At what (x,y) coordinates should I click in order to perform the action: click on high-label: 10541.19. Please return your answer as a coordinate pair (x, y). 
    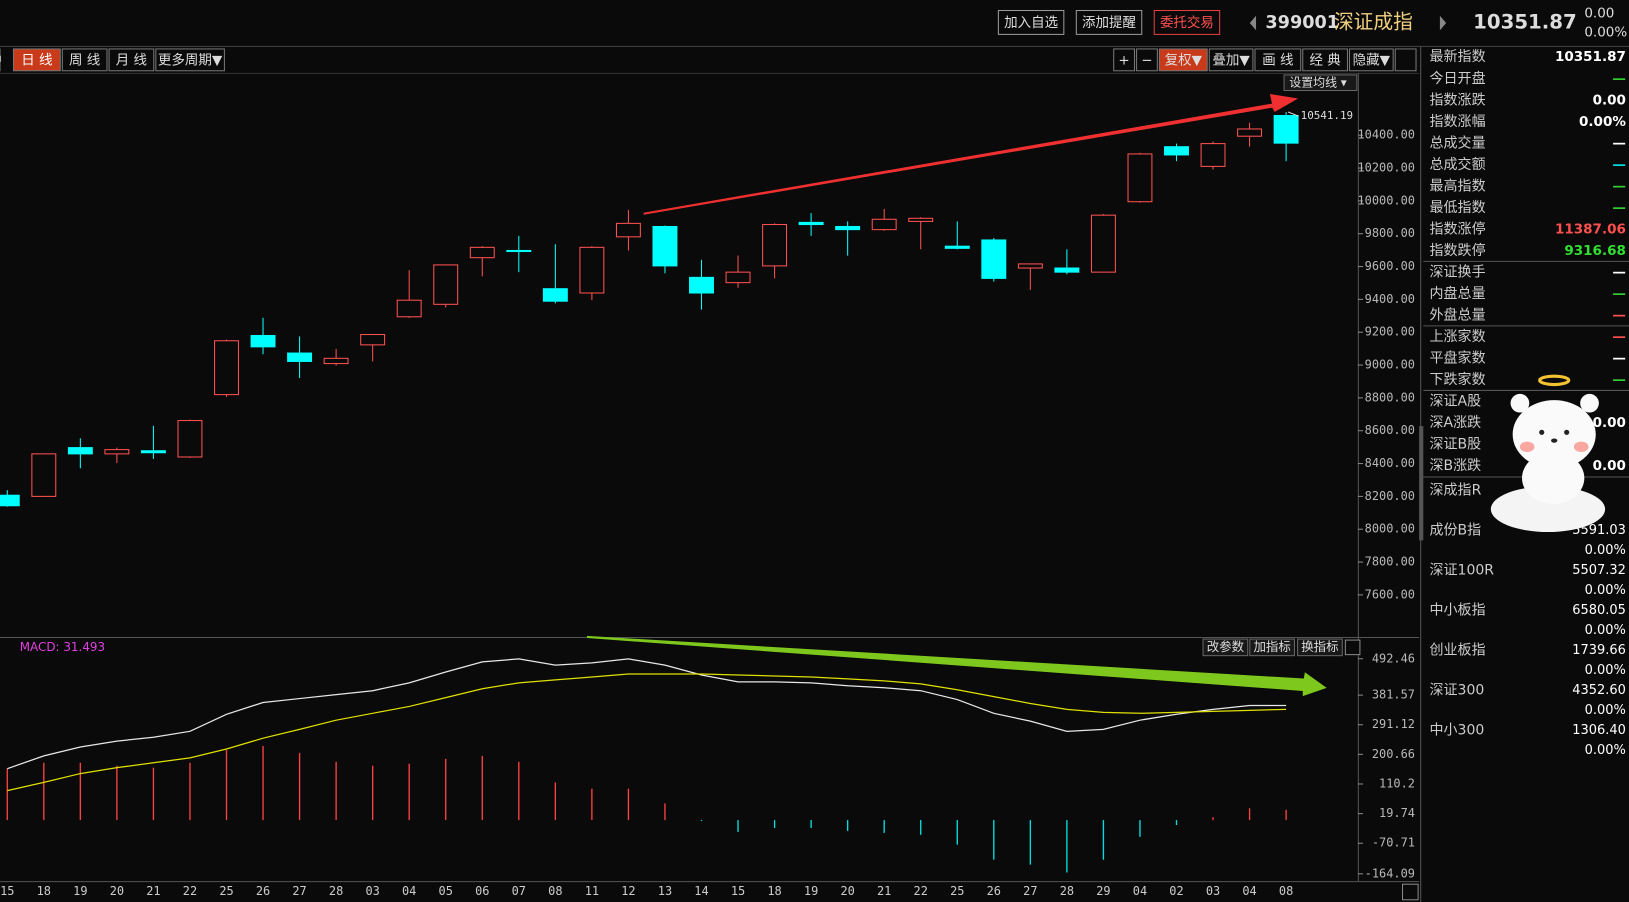
    Looking at the image, I should click on (1327, 115).